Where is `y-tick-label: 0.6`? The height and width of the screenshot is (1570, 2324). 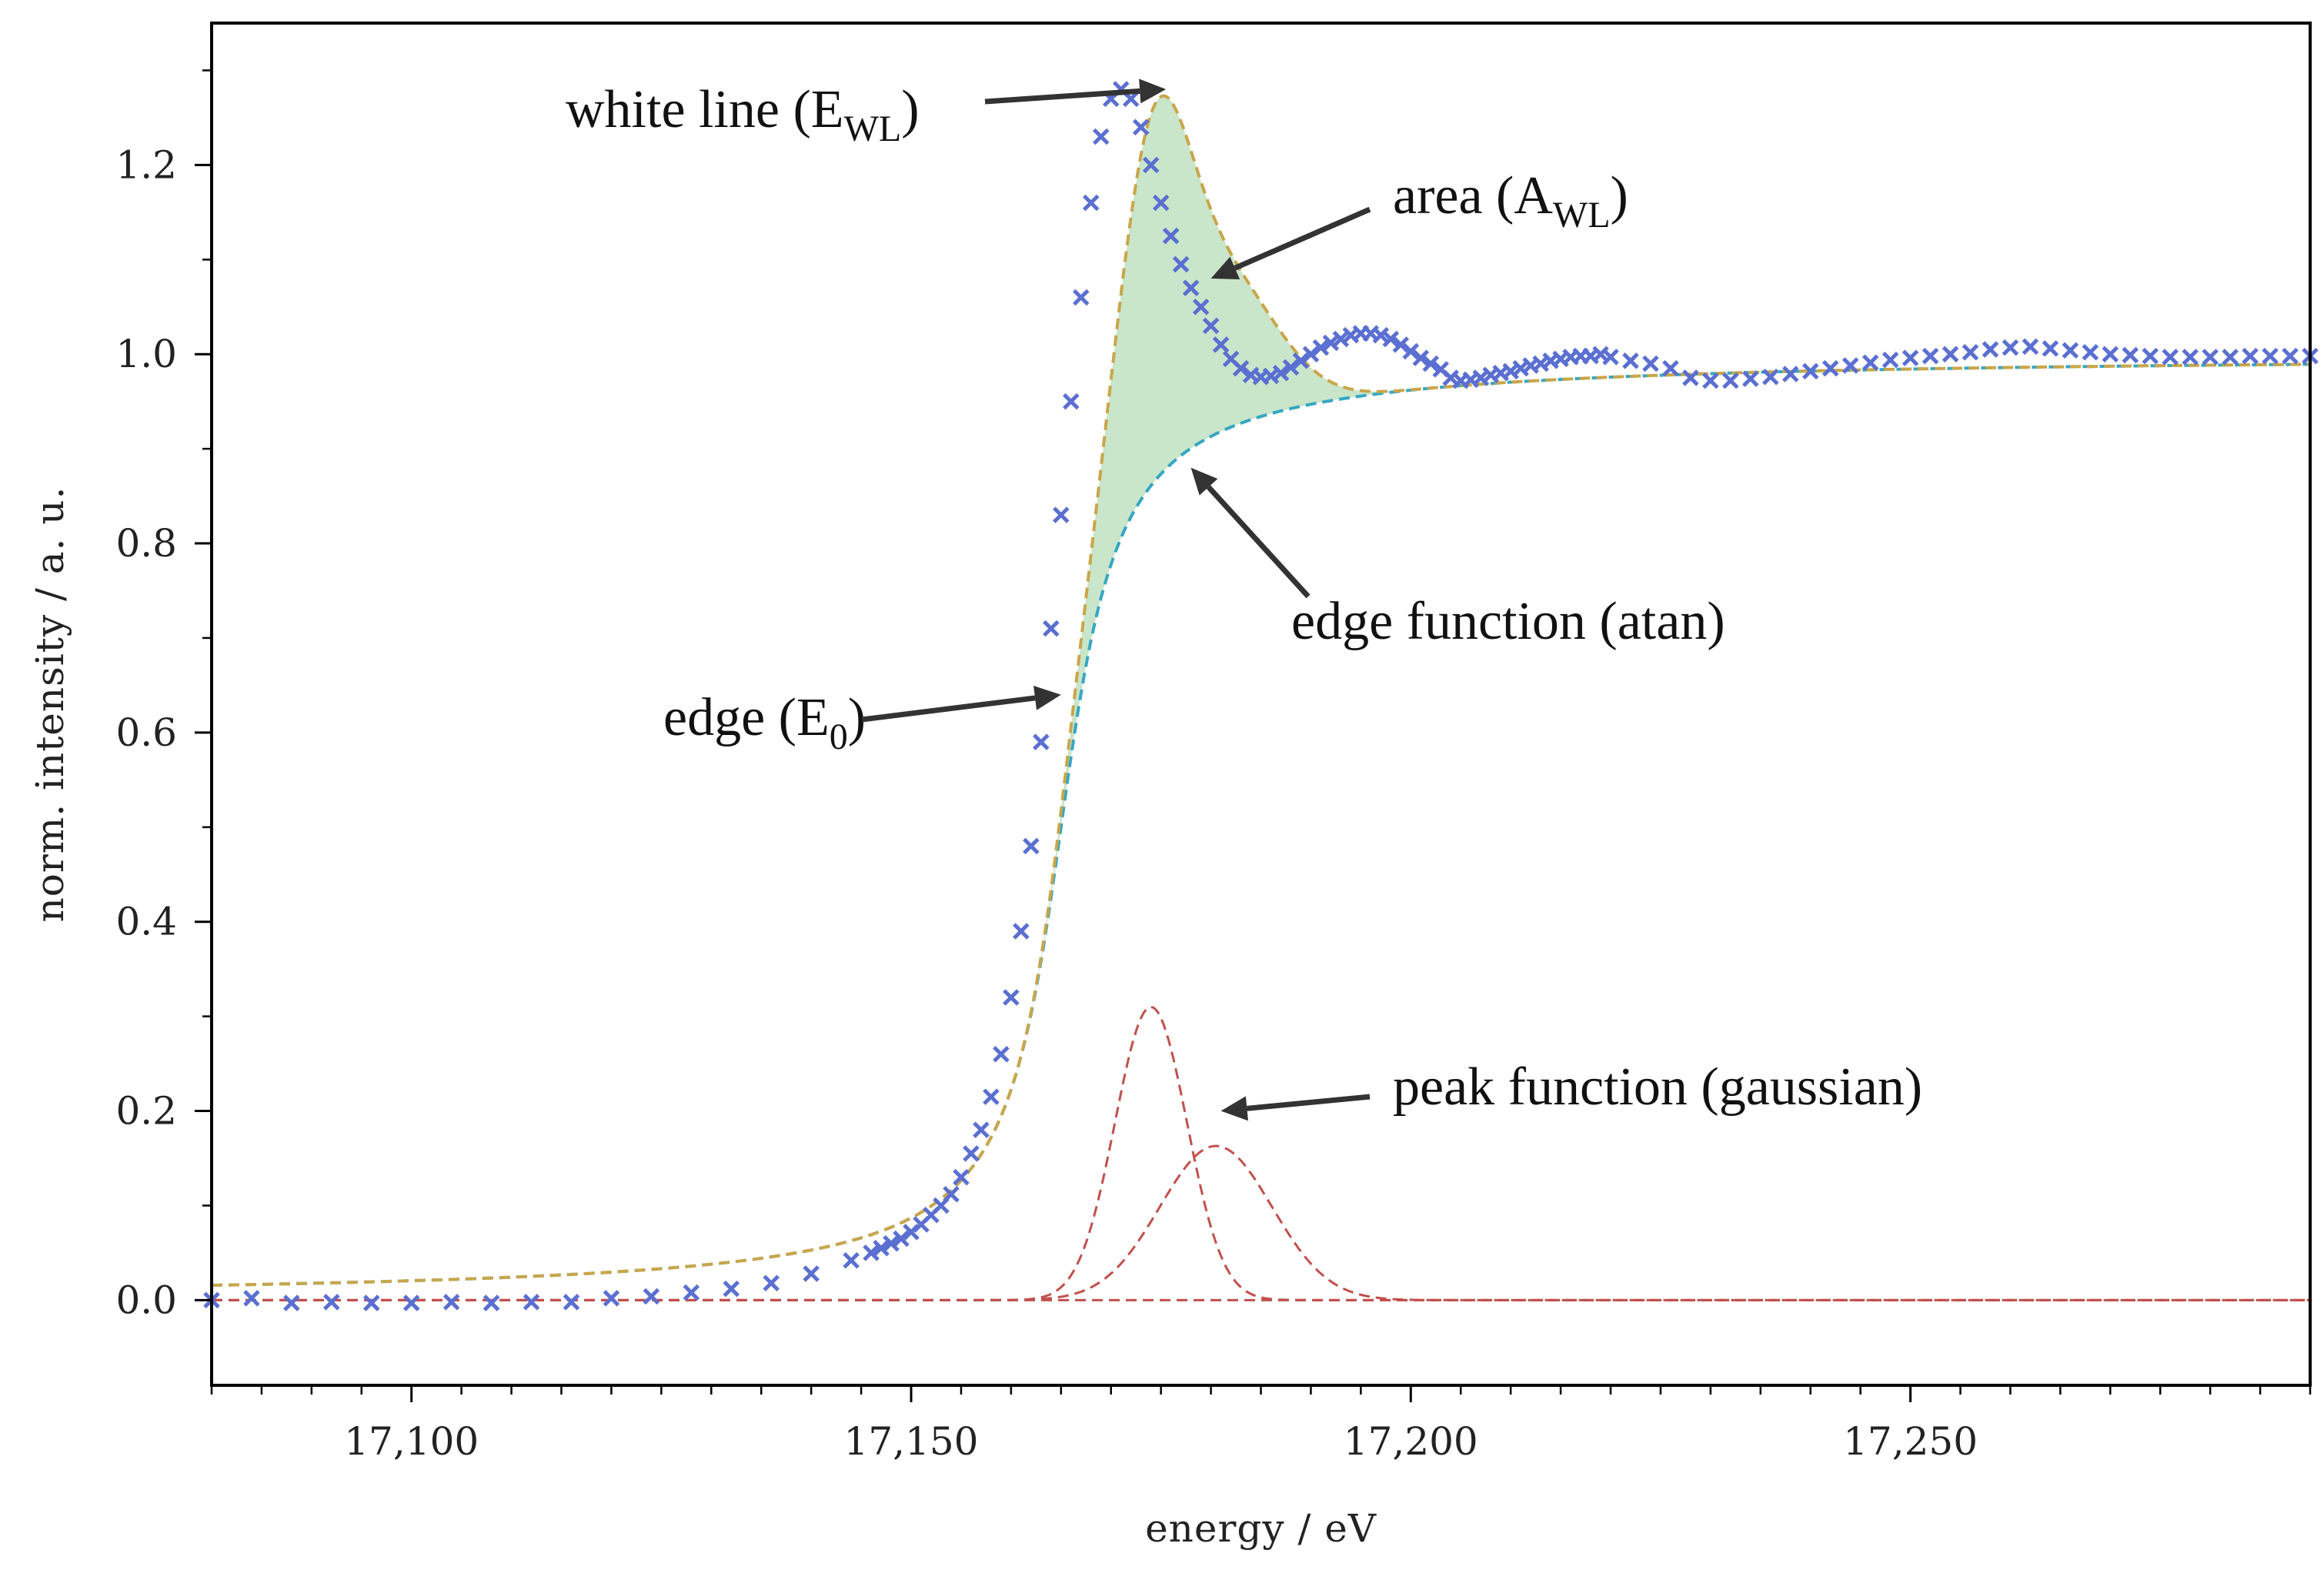 y-tick-label: 0.6 is located at coordinates (146, 732).